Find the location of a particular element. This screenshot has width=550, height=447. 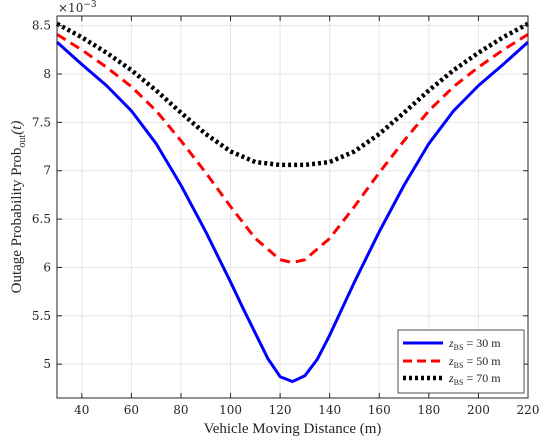

x-tick-label: 80 is located at coordinates (180, 410).